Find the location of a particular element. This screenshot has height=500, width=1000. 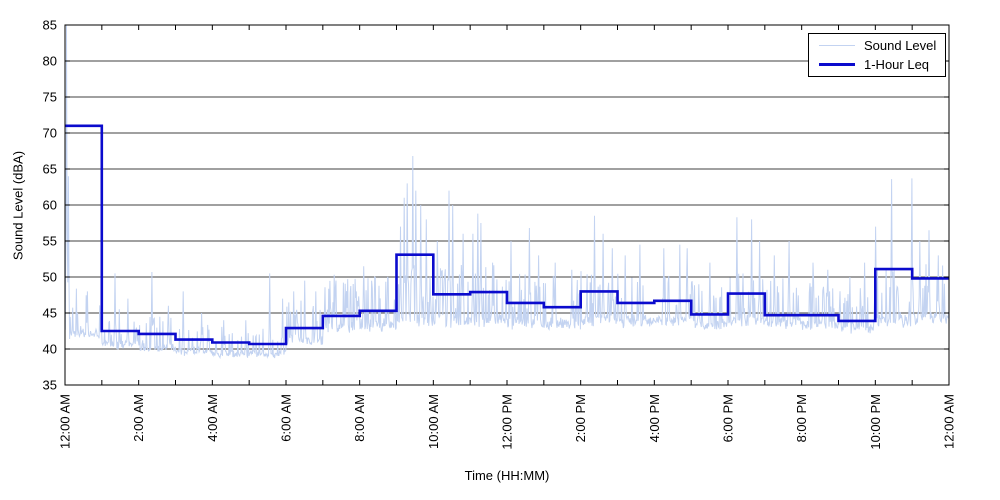

y-tick-label: 65 is located at coordinates (50, 169).